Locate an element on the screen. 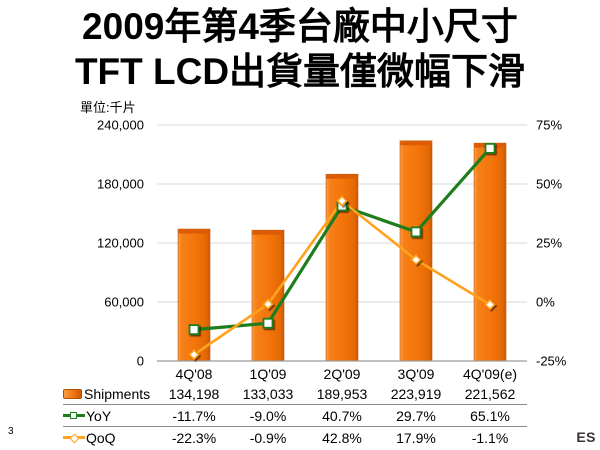  yoy-row-label: YoY is located at coordinates (99, 415).